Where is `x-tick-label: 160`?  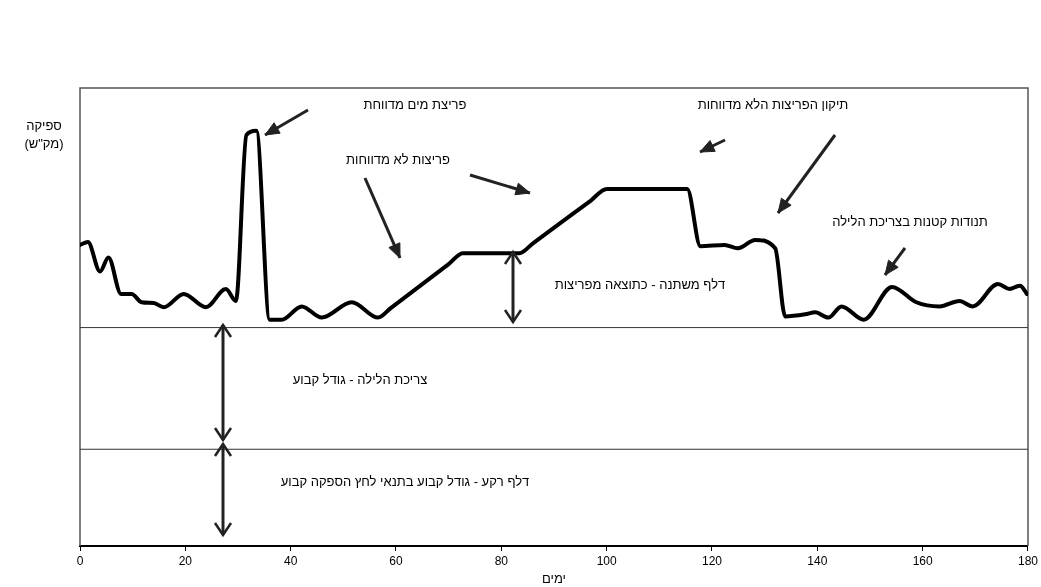
x-tick-label: 160 is located at coordinates (922, 560).